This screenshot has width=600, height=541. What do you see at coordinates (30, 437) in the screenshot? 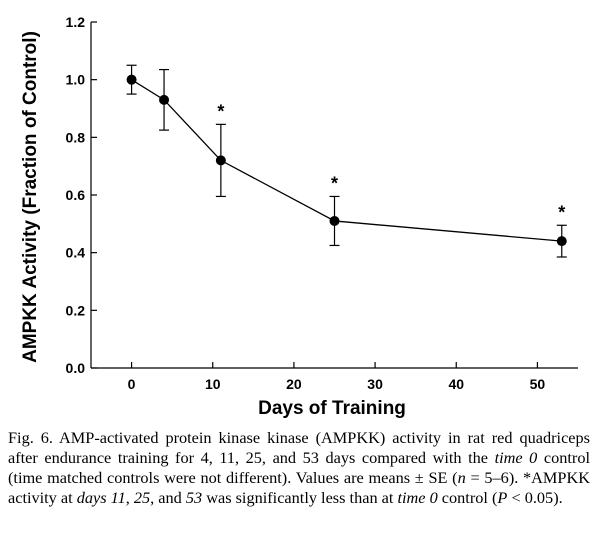
I see `caption-fig-label: Fig. 6.` at bounding box center [30, 437].